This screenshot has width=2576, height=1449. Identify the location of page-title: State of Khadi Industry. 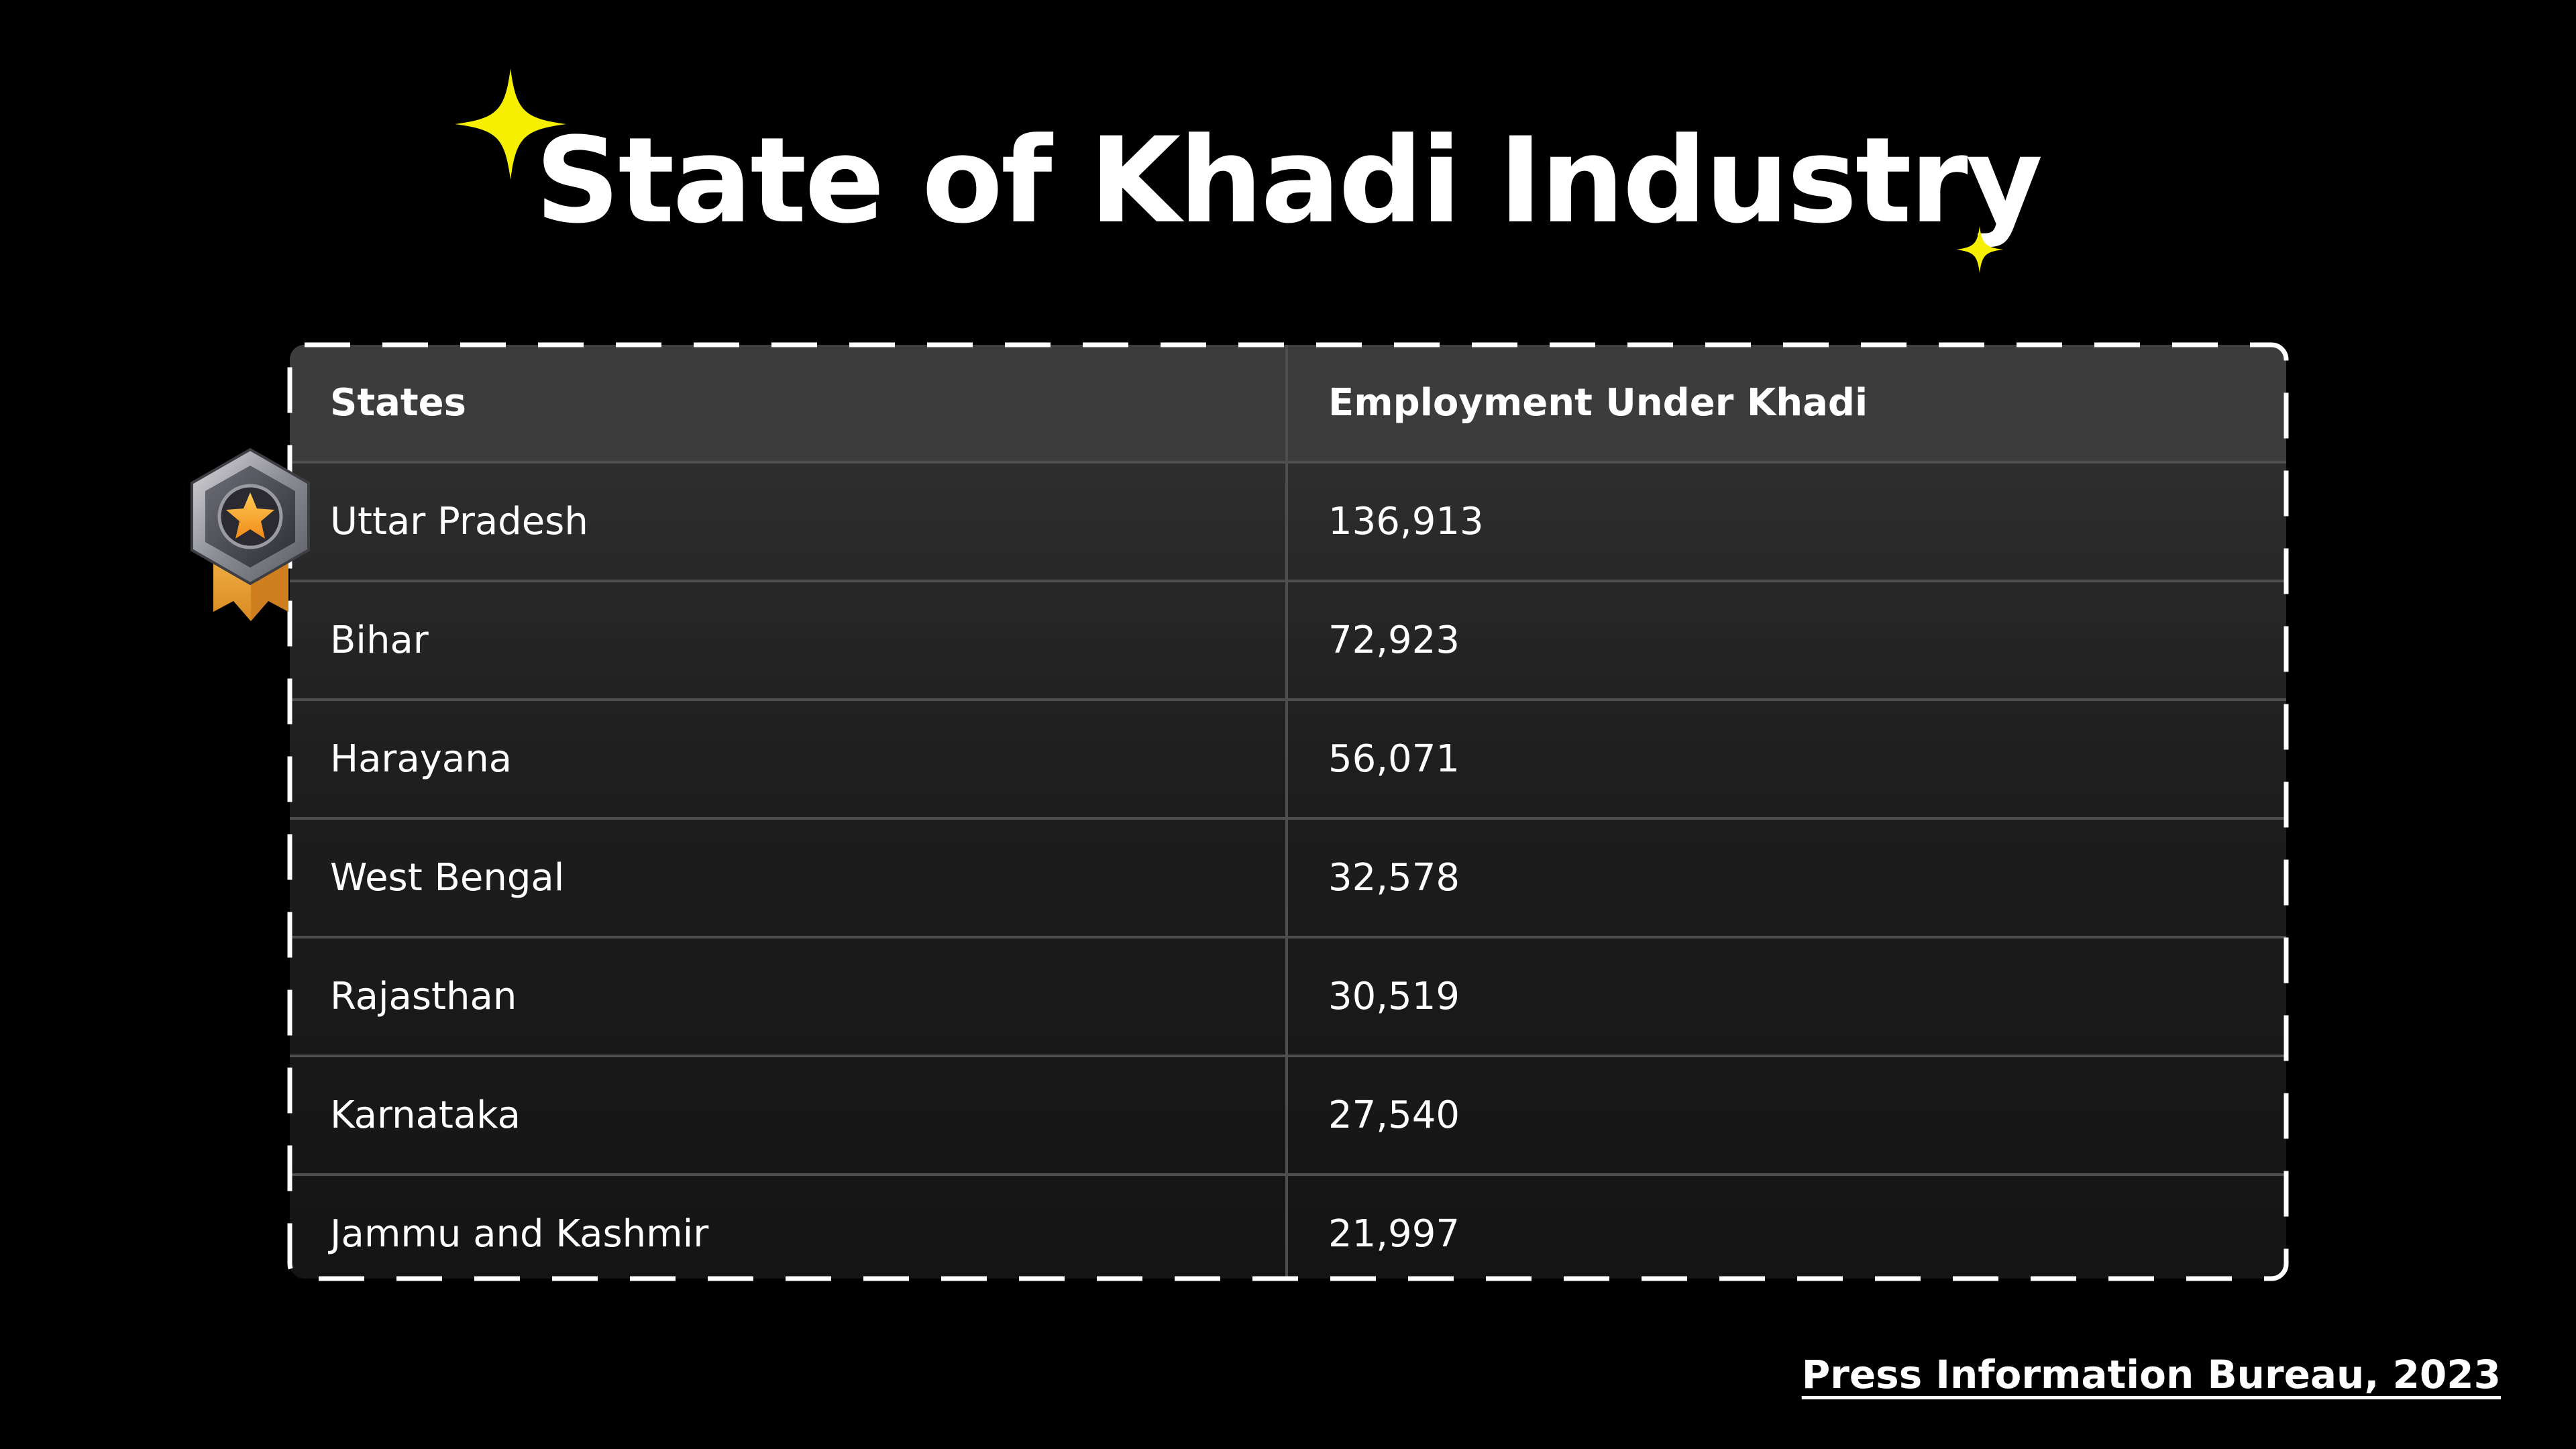
(1289, 181).